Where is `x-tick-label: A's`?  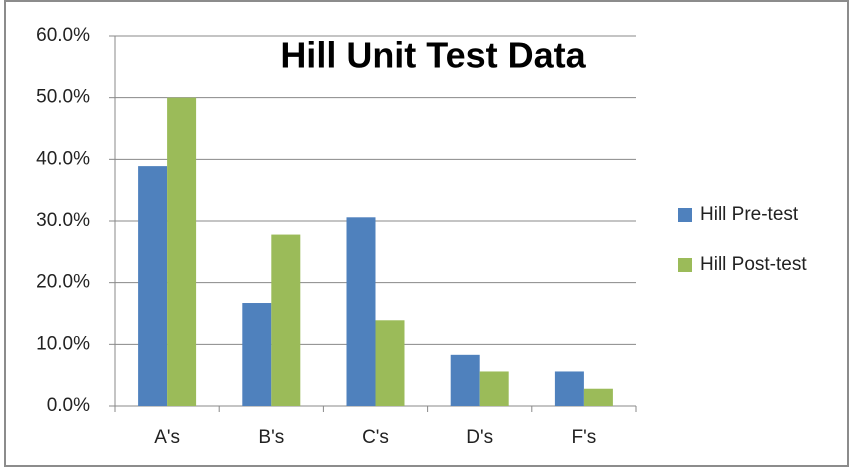
x-tick-label: A's is located at coordinates (167, 437).